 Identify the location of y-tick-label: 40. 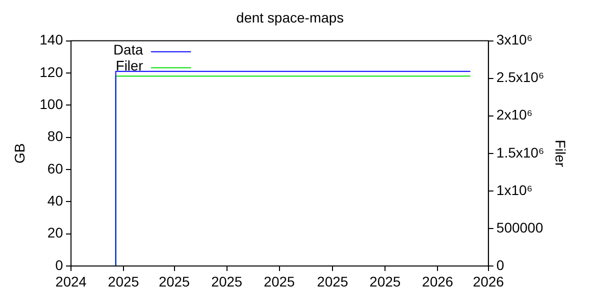
(55, 200).